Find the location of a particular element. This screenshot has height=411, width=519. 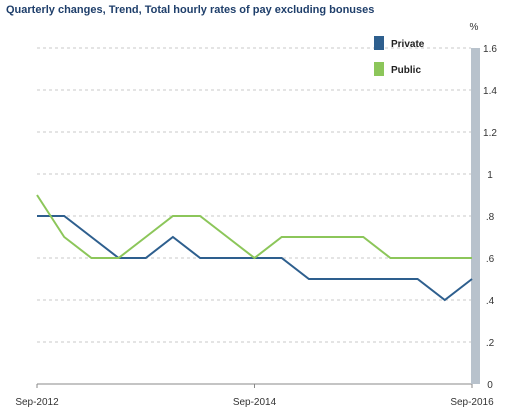

y-tick-label: 0 is located at coordinates (490, 385).